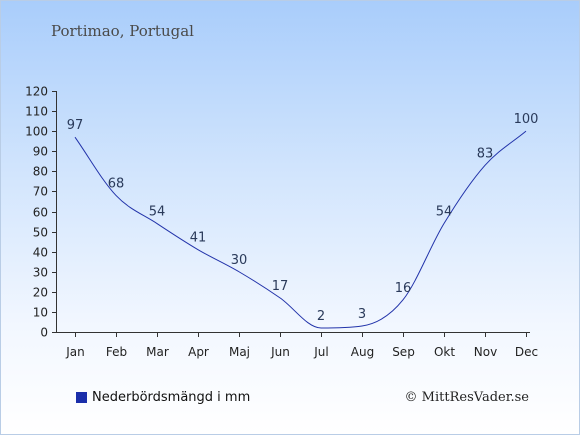 The height and width of the screenshot is (435, 580). What do you see at coordinates (122, 31) in the screenshot?
I see `chart-title: Portimao, Portugal` at bounding box center [122, 31].